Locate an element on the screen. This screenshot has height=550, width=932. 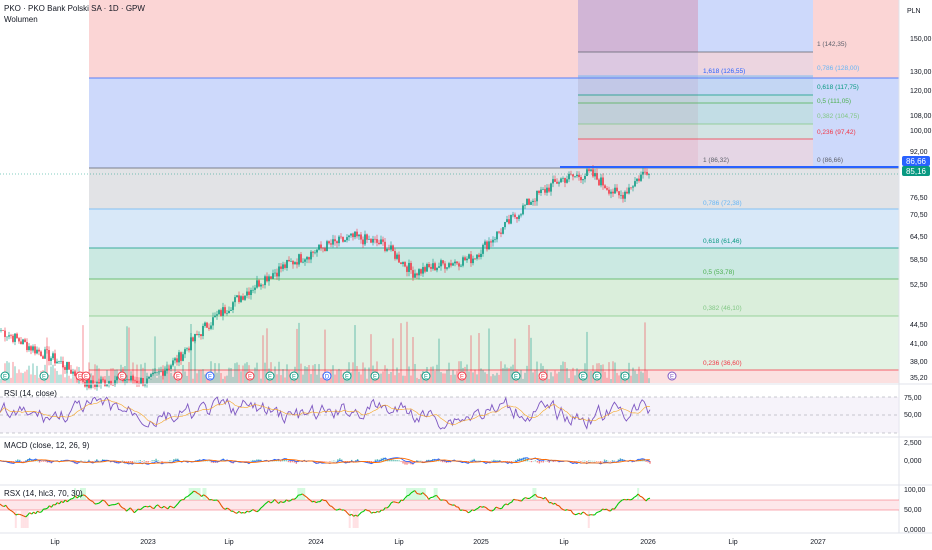
fib-retracement-upper is located at coordinates (695, 84).